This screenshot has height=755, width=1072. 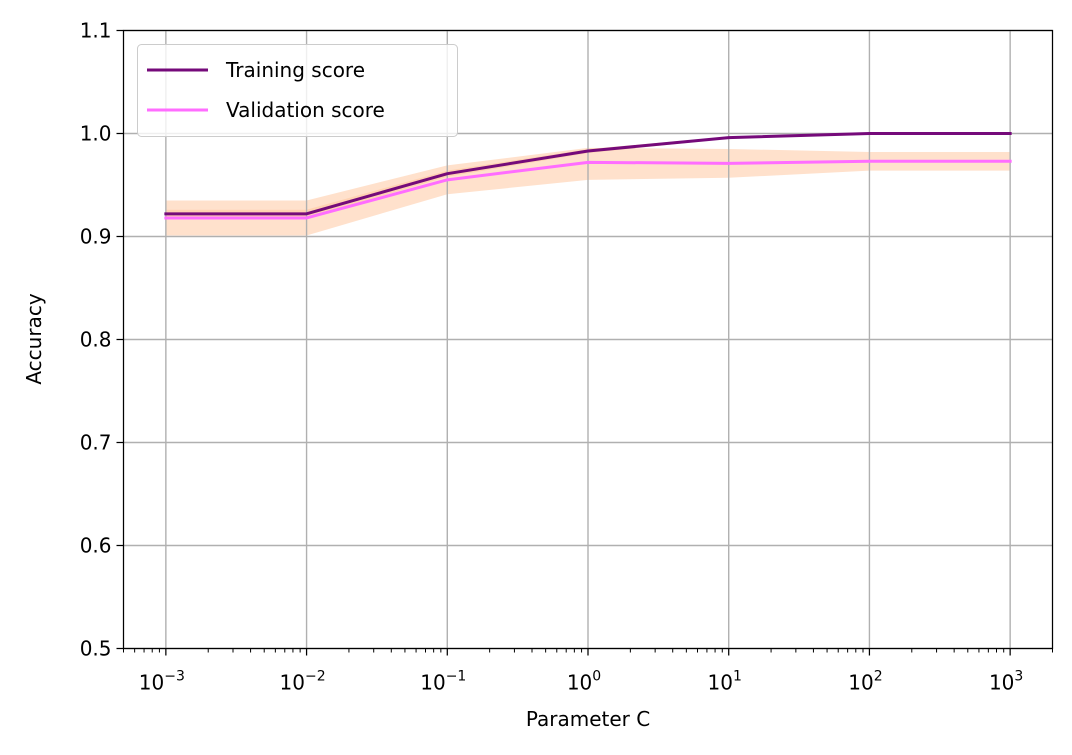 I want to click on y-tick-label: 0.9, so click(x=96, y=237).